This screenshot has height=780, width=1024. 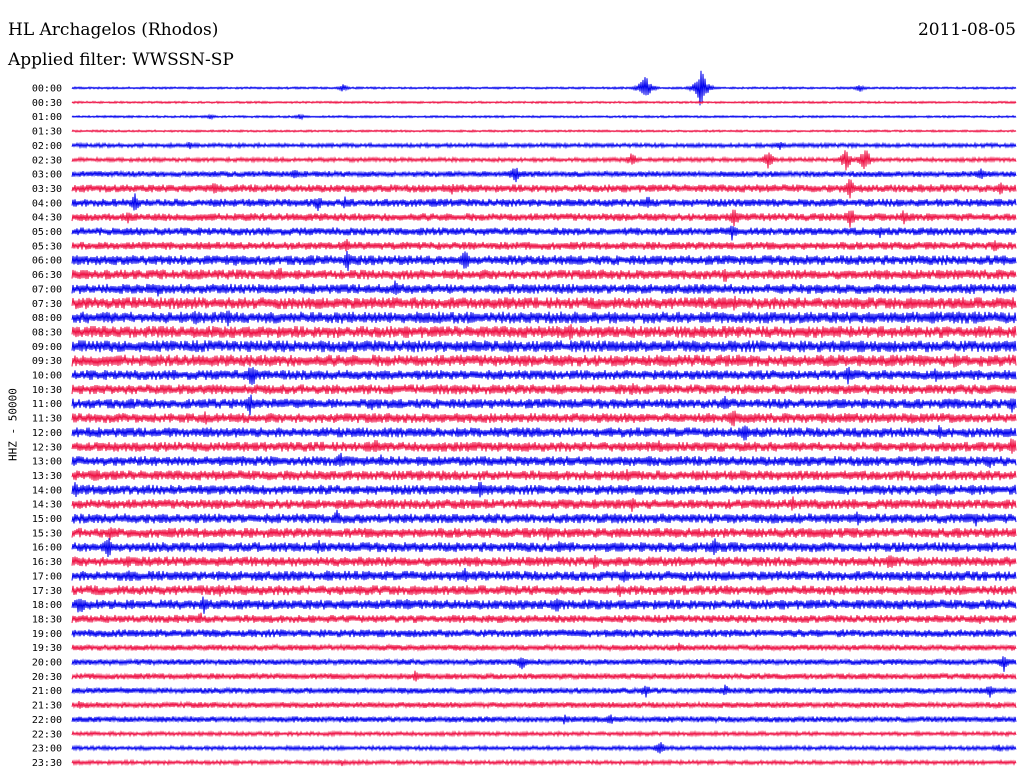 What do you see at coordinates (121, 60) in the screenshot?
I see `filter-label: Applied filter: WWSSN-SP` at bounding box center [121, 60].